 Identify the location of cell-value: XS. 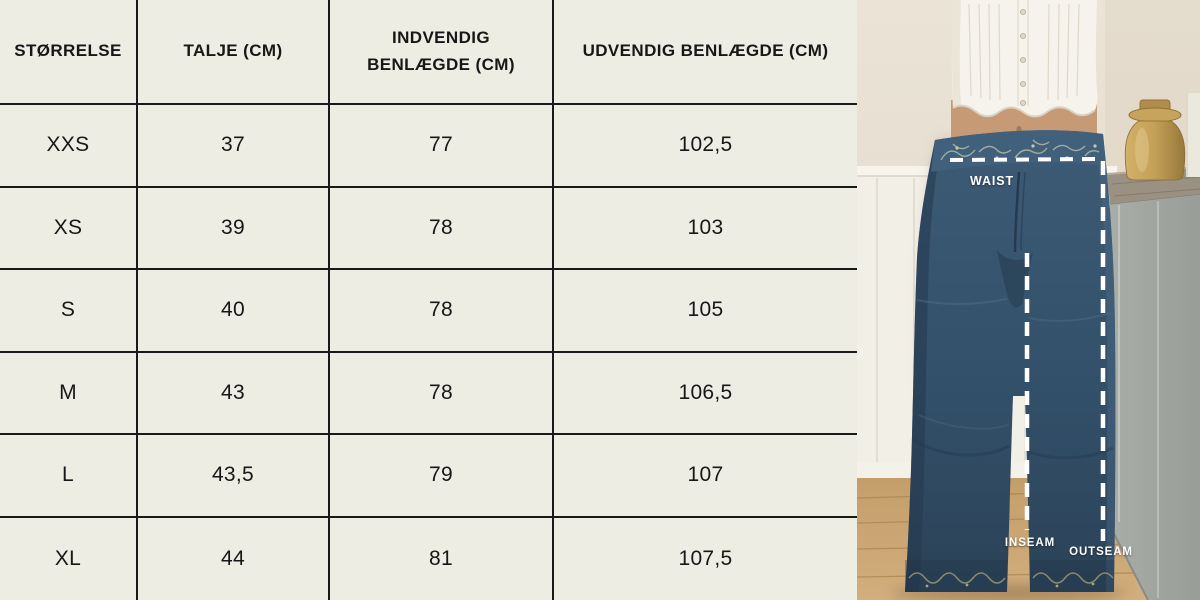
(68, 227).